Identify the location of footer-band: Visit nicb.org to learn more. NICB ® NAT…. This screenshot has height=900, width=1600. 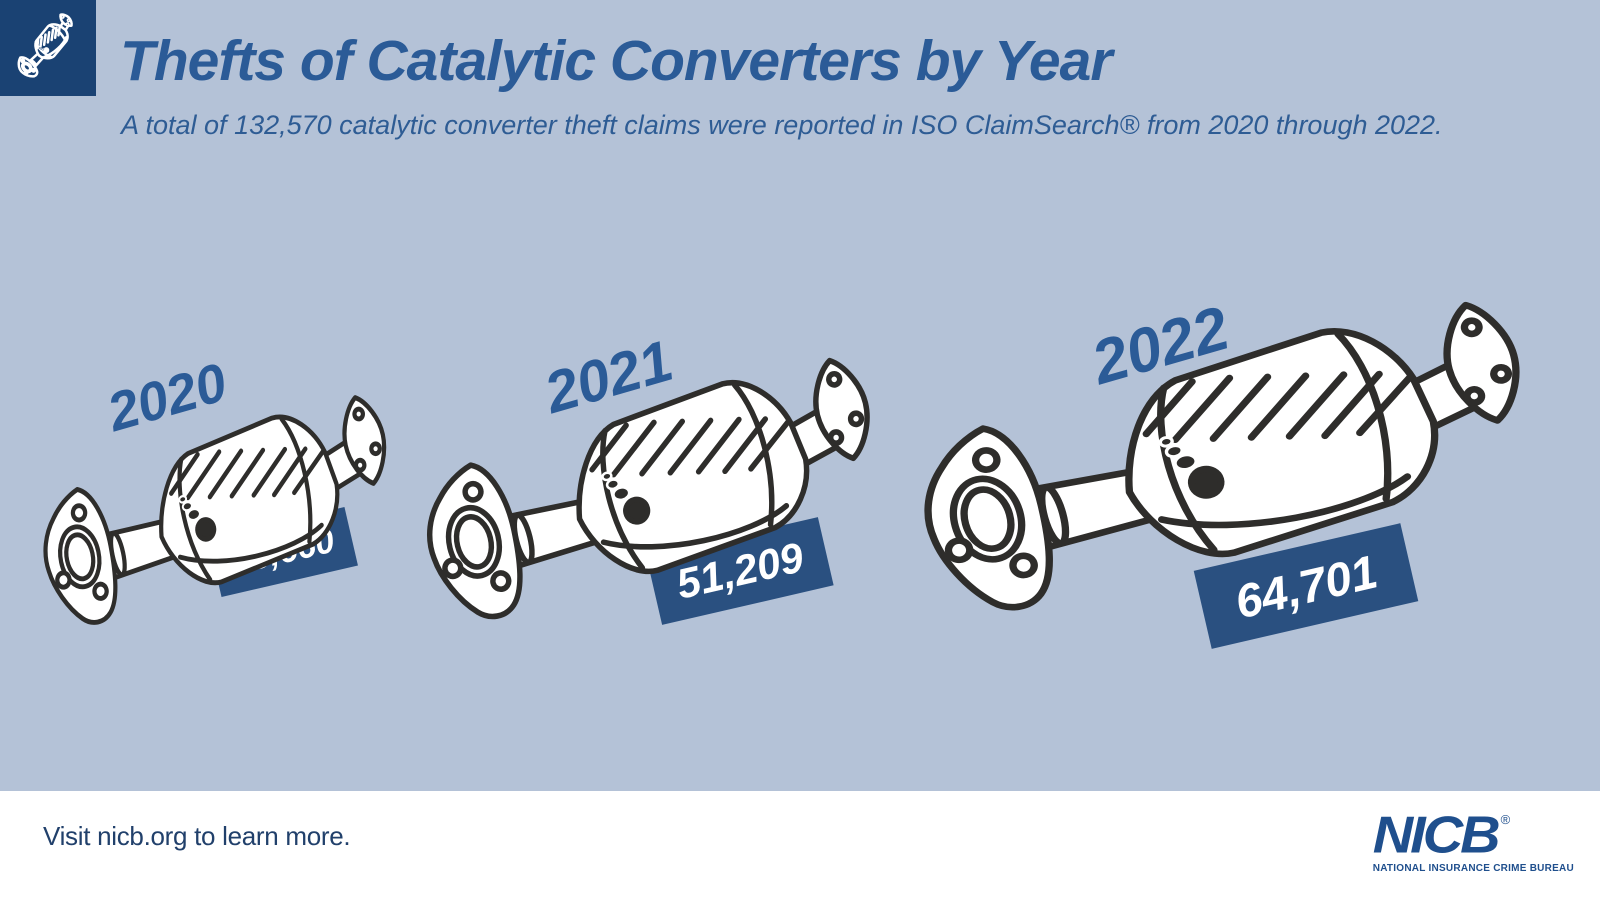
(800, 845).